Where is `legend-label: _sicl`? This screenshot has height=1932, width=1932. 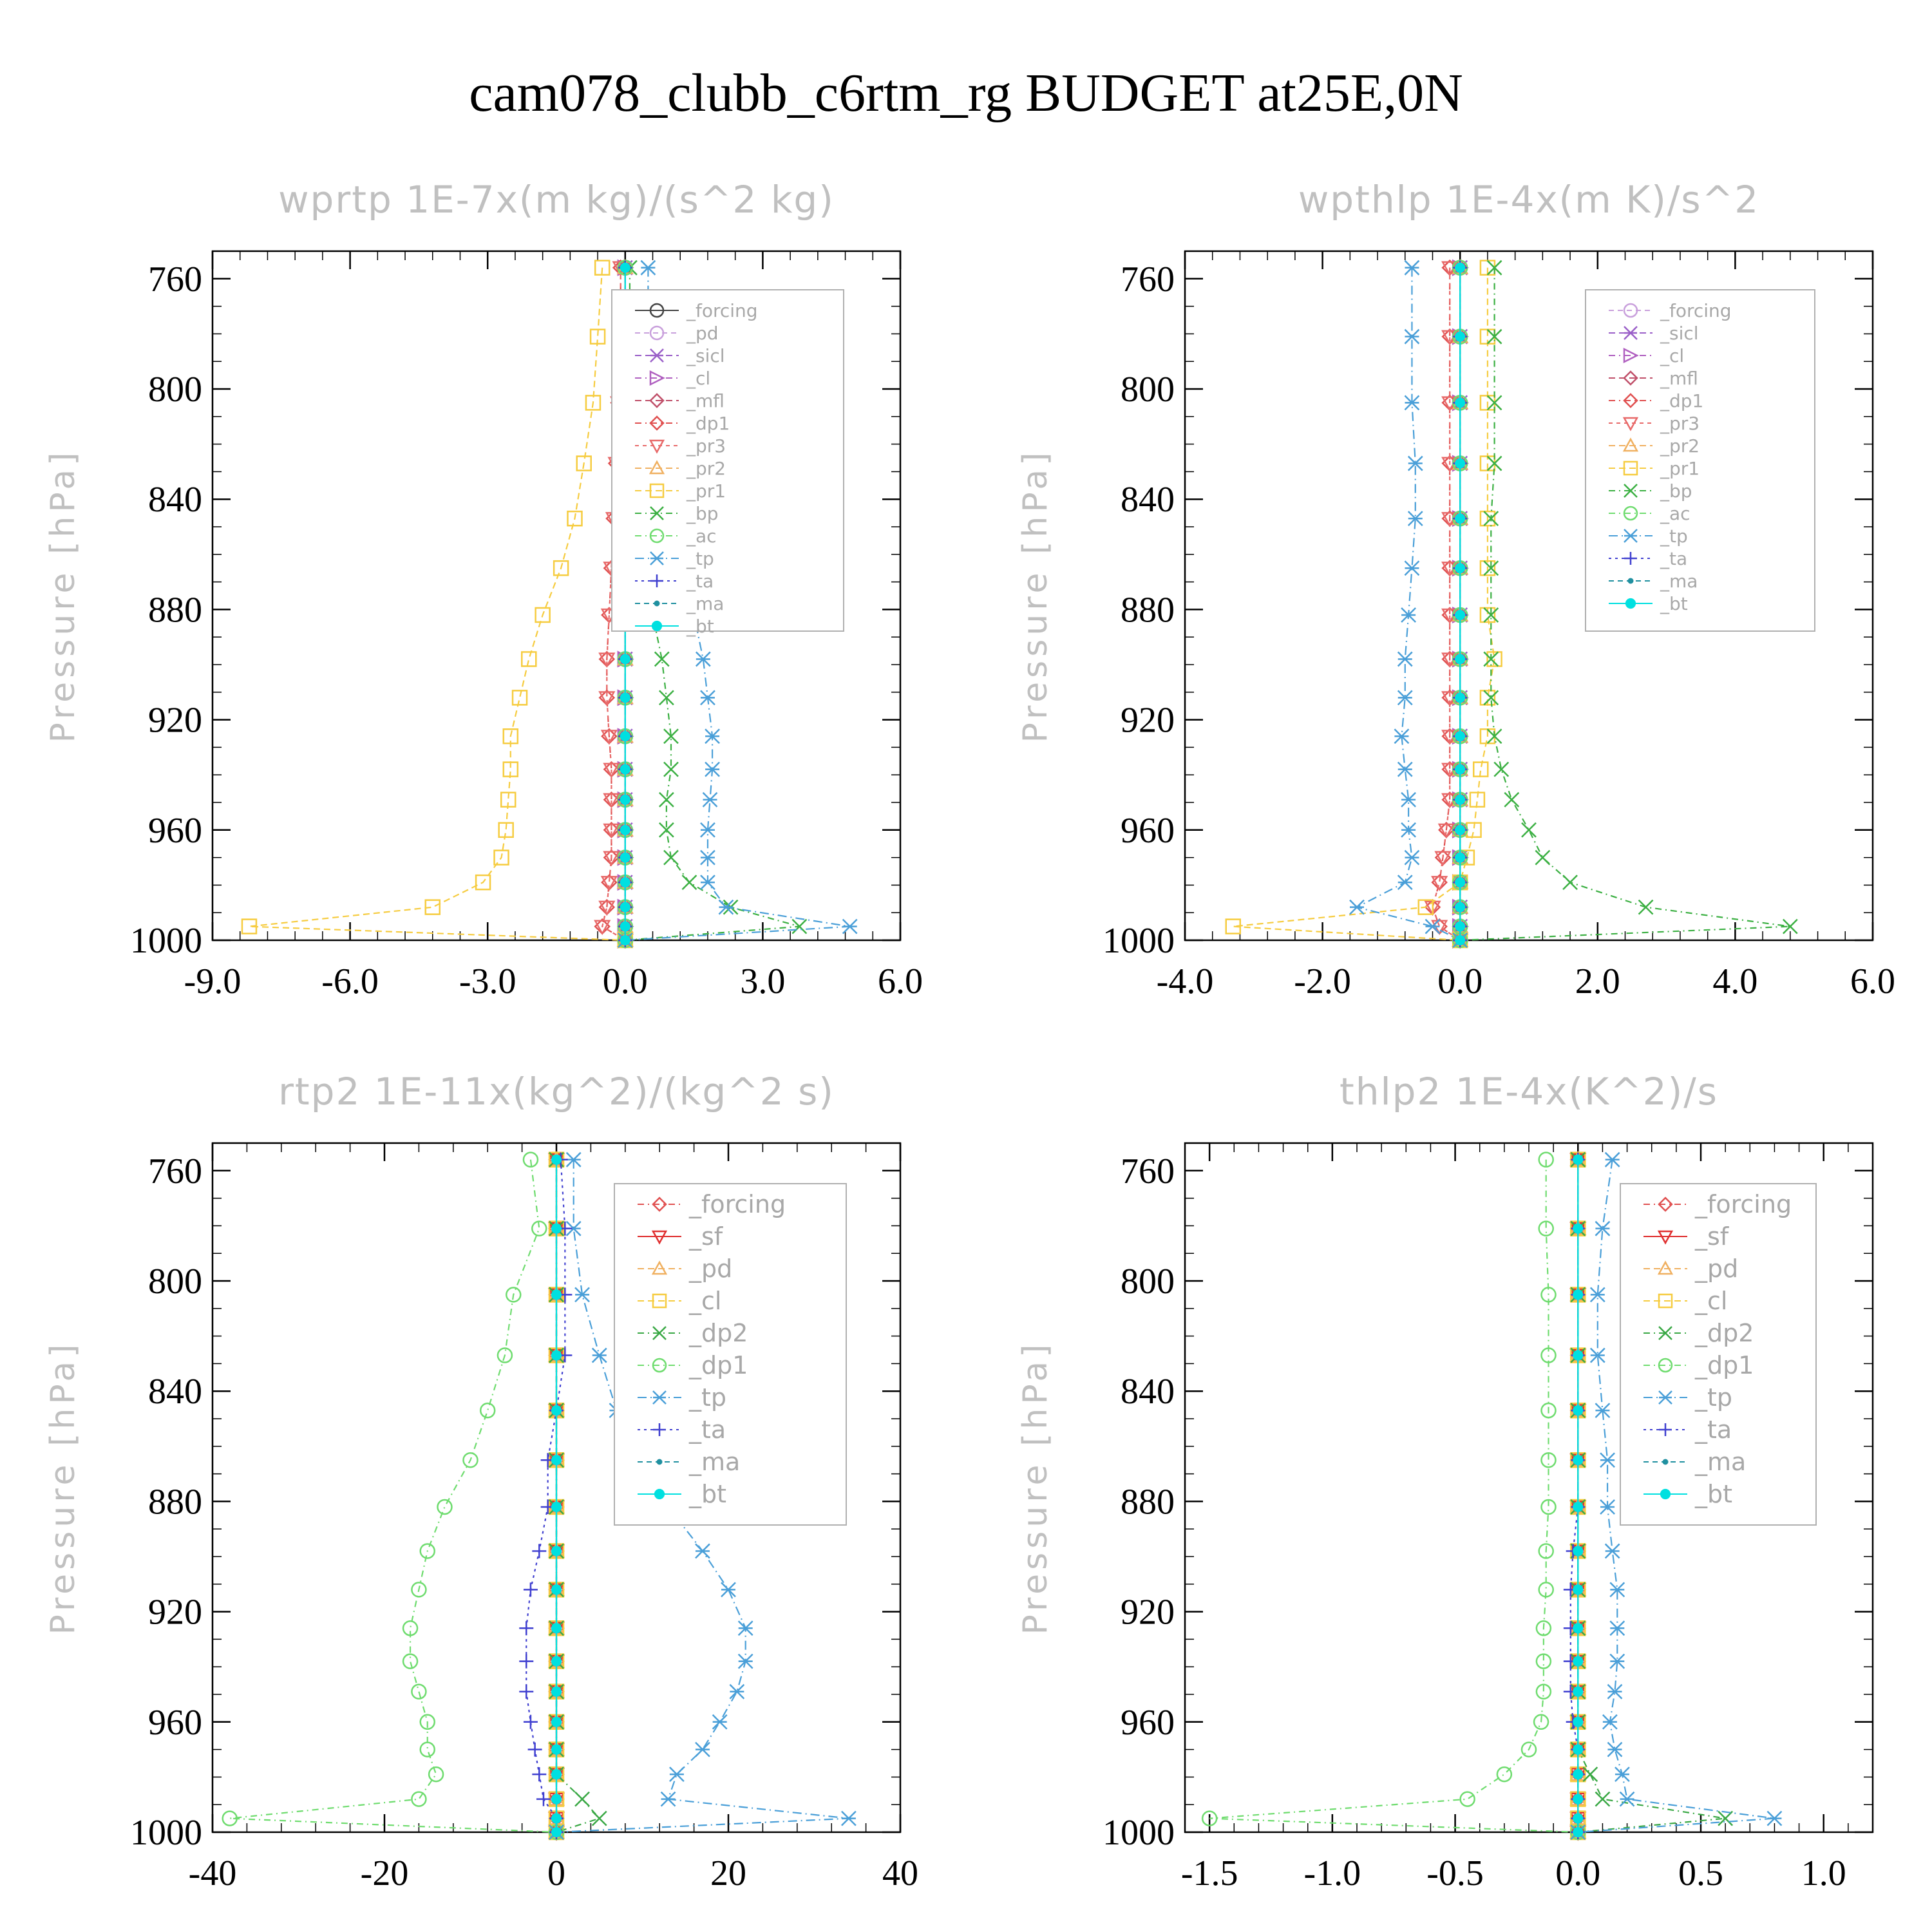 legend-label: _sicl is located at coordinates (1679, 334).